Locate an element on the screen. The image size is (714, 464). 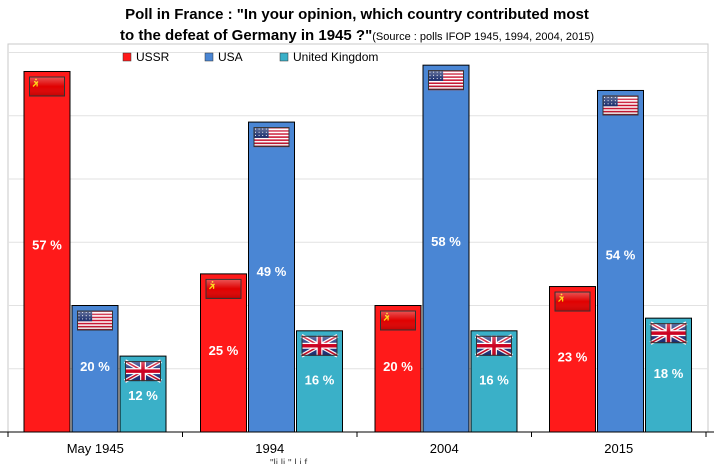
x-tick-label: 2004 is located at coordinates (444, 448).